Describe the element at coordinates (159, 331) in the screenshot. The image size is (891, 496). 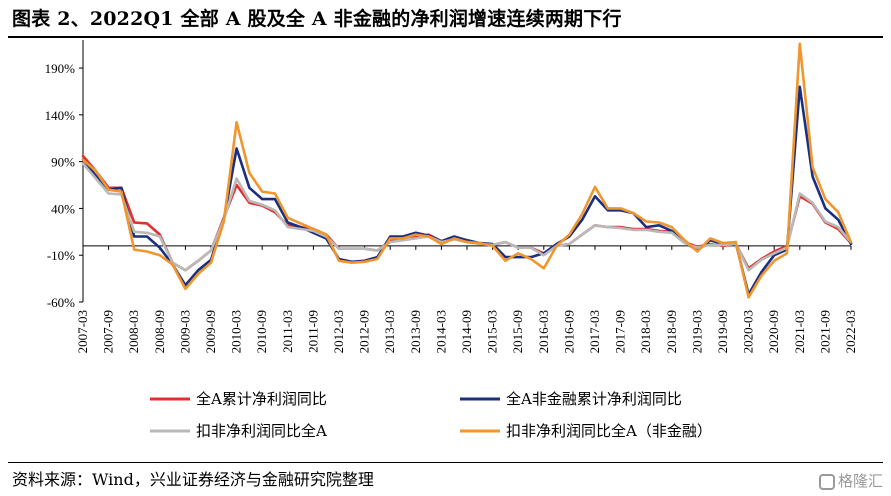
I see `x-tick-label: 2008-09` at that location.